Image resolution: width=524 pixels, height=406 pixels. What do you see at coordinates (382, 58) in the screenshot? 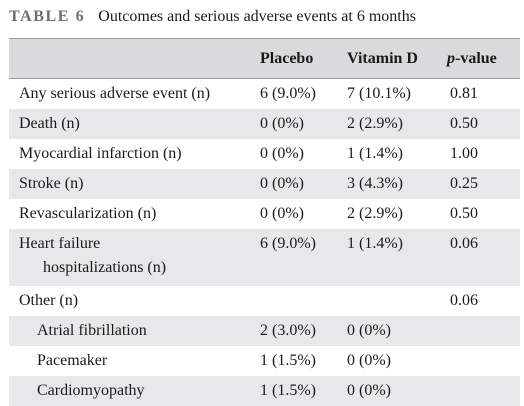
I see `header-vitamin-d: Vitamin D` at bounding box center [382, 58].